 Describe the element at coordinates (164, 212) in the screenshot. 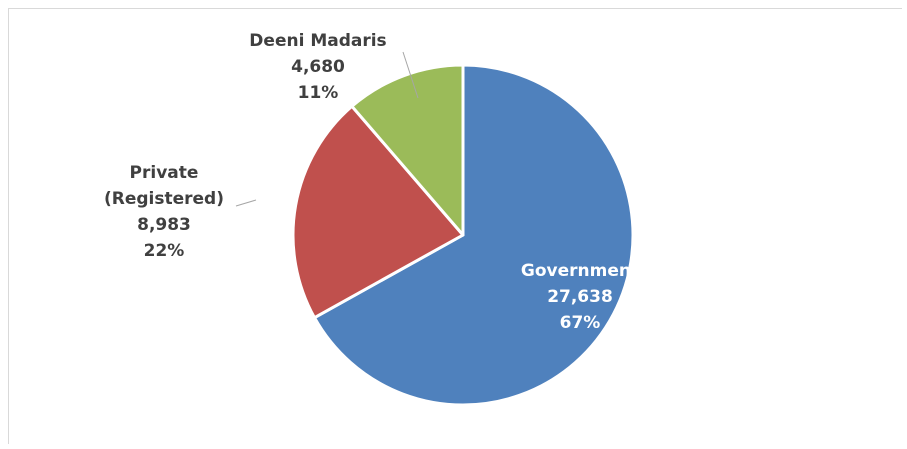

I see `data-label-private-registered: Private (Registered) 8,983 22%` at that location.